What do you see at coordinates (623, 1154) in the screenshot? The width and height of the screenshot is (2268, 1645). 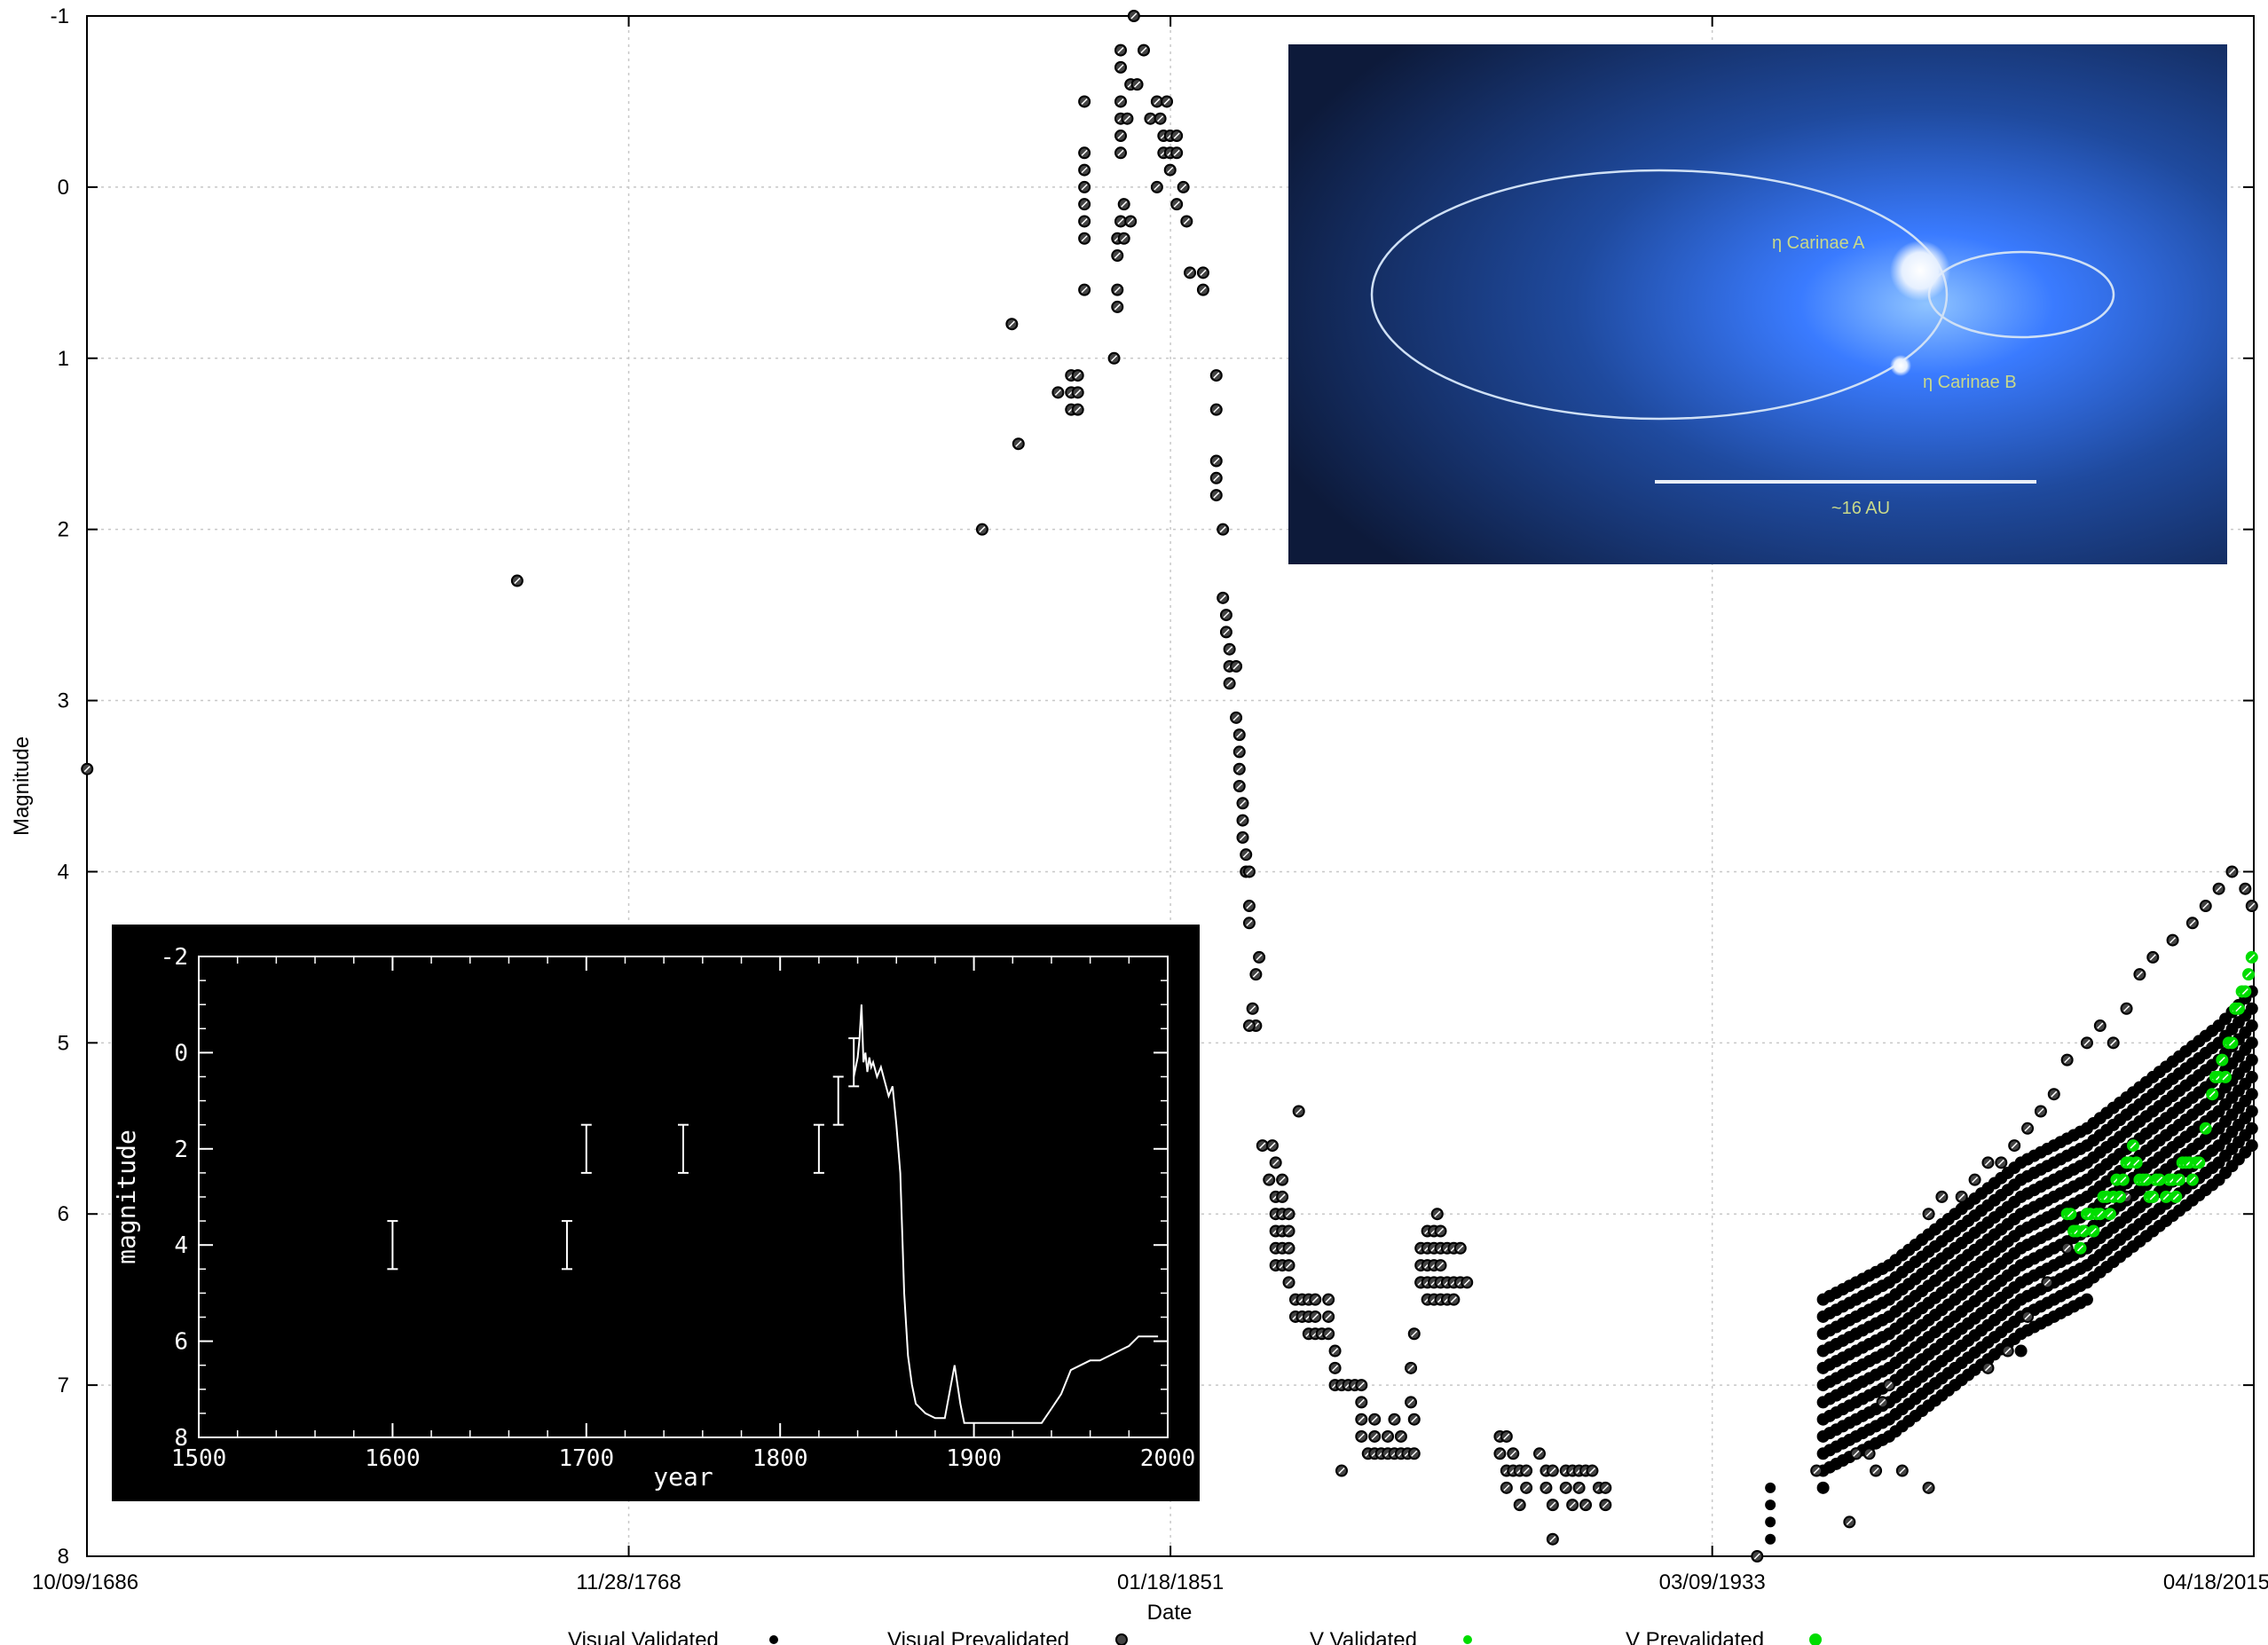 I see `inset-error-bars` at bounding box center [623, 1154].